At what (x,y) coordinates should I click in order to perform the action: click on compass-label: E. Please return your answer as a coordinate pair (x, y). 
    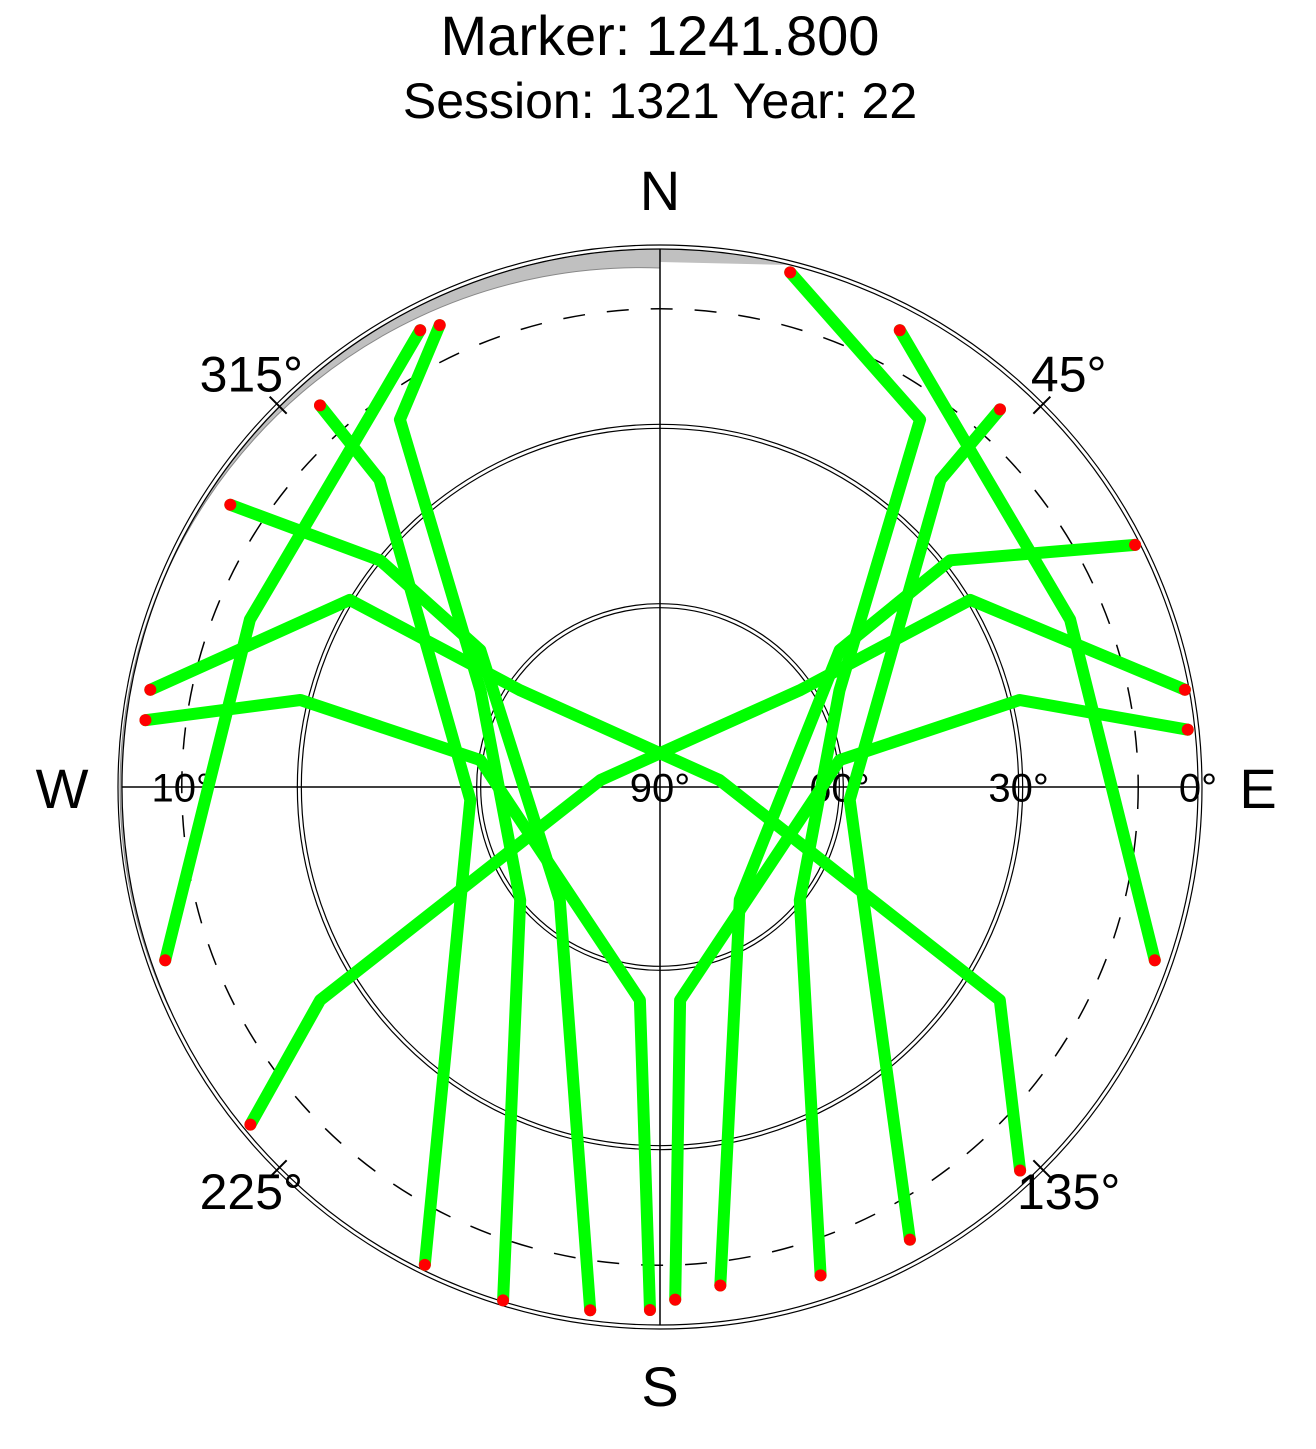
    Looking at the image, I should click on (1257, 788).